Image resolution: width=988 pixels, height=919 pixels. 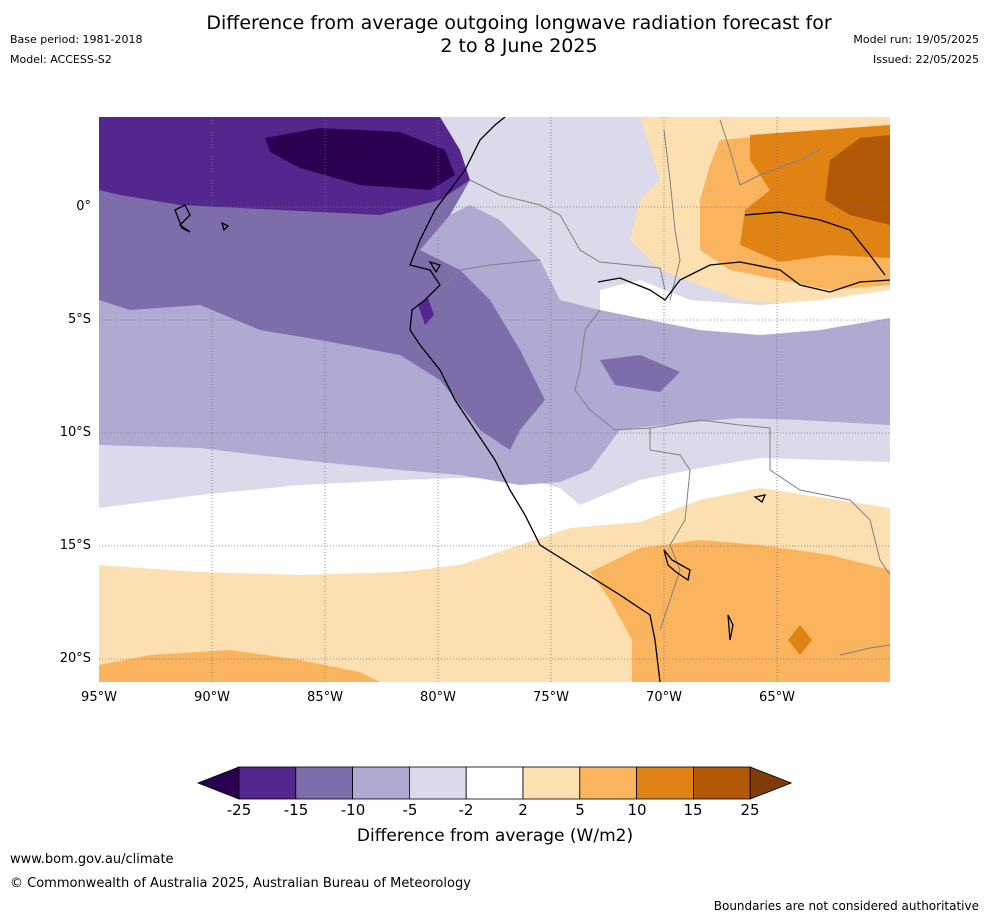 What do you see at coordinates (800, 640) in the screenshot?
I see `anomaly-positive-10-15-south` at bounding box center [800, 640].